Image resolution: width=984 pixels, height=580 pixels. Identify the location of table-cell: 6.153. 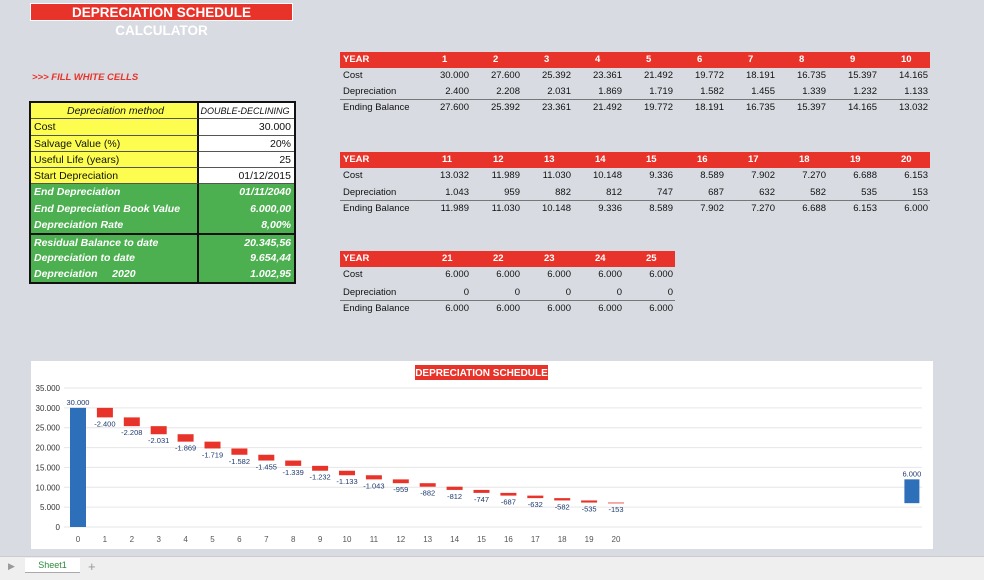
(865, 208).